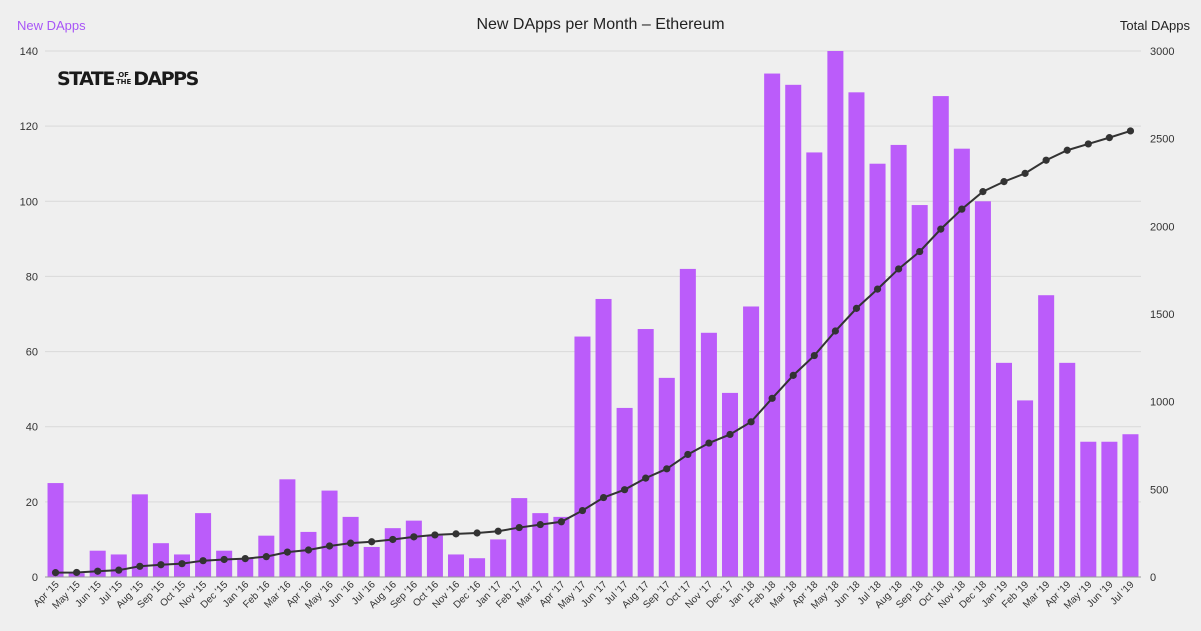  I want to click on y-right-tick-label: 2500, so click(1162, 140).